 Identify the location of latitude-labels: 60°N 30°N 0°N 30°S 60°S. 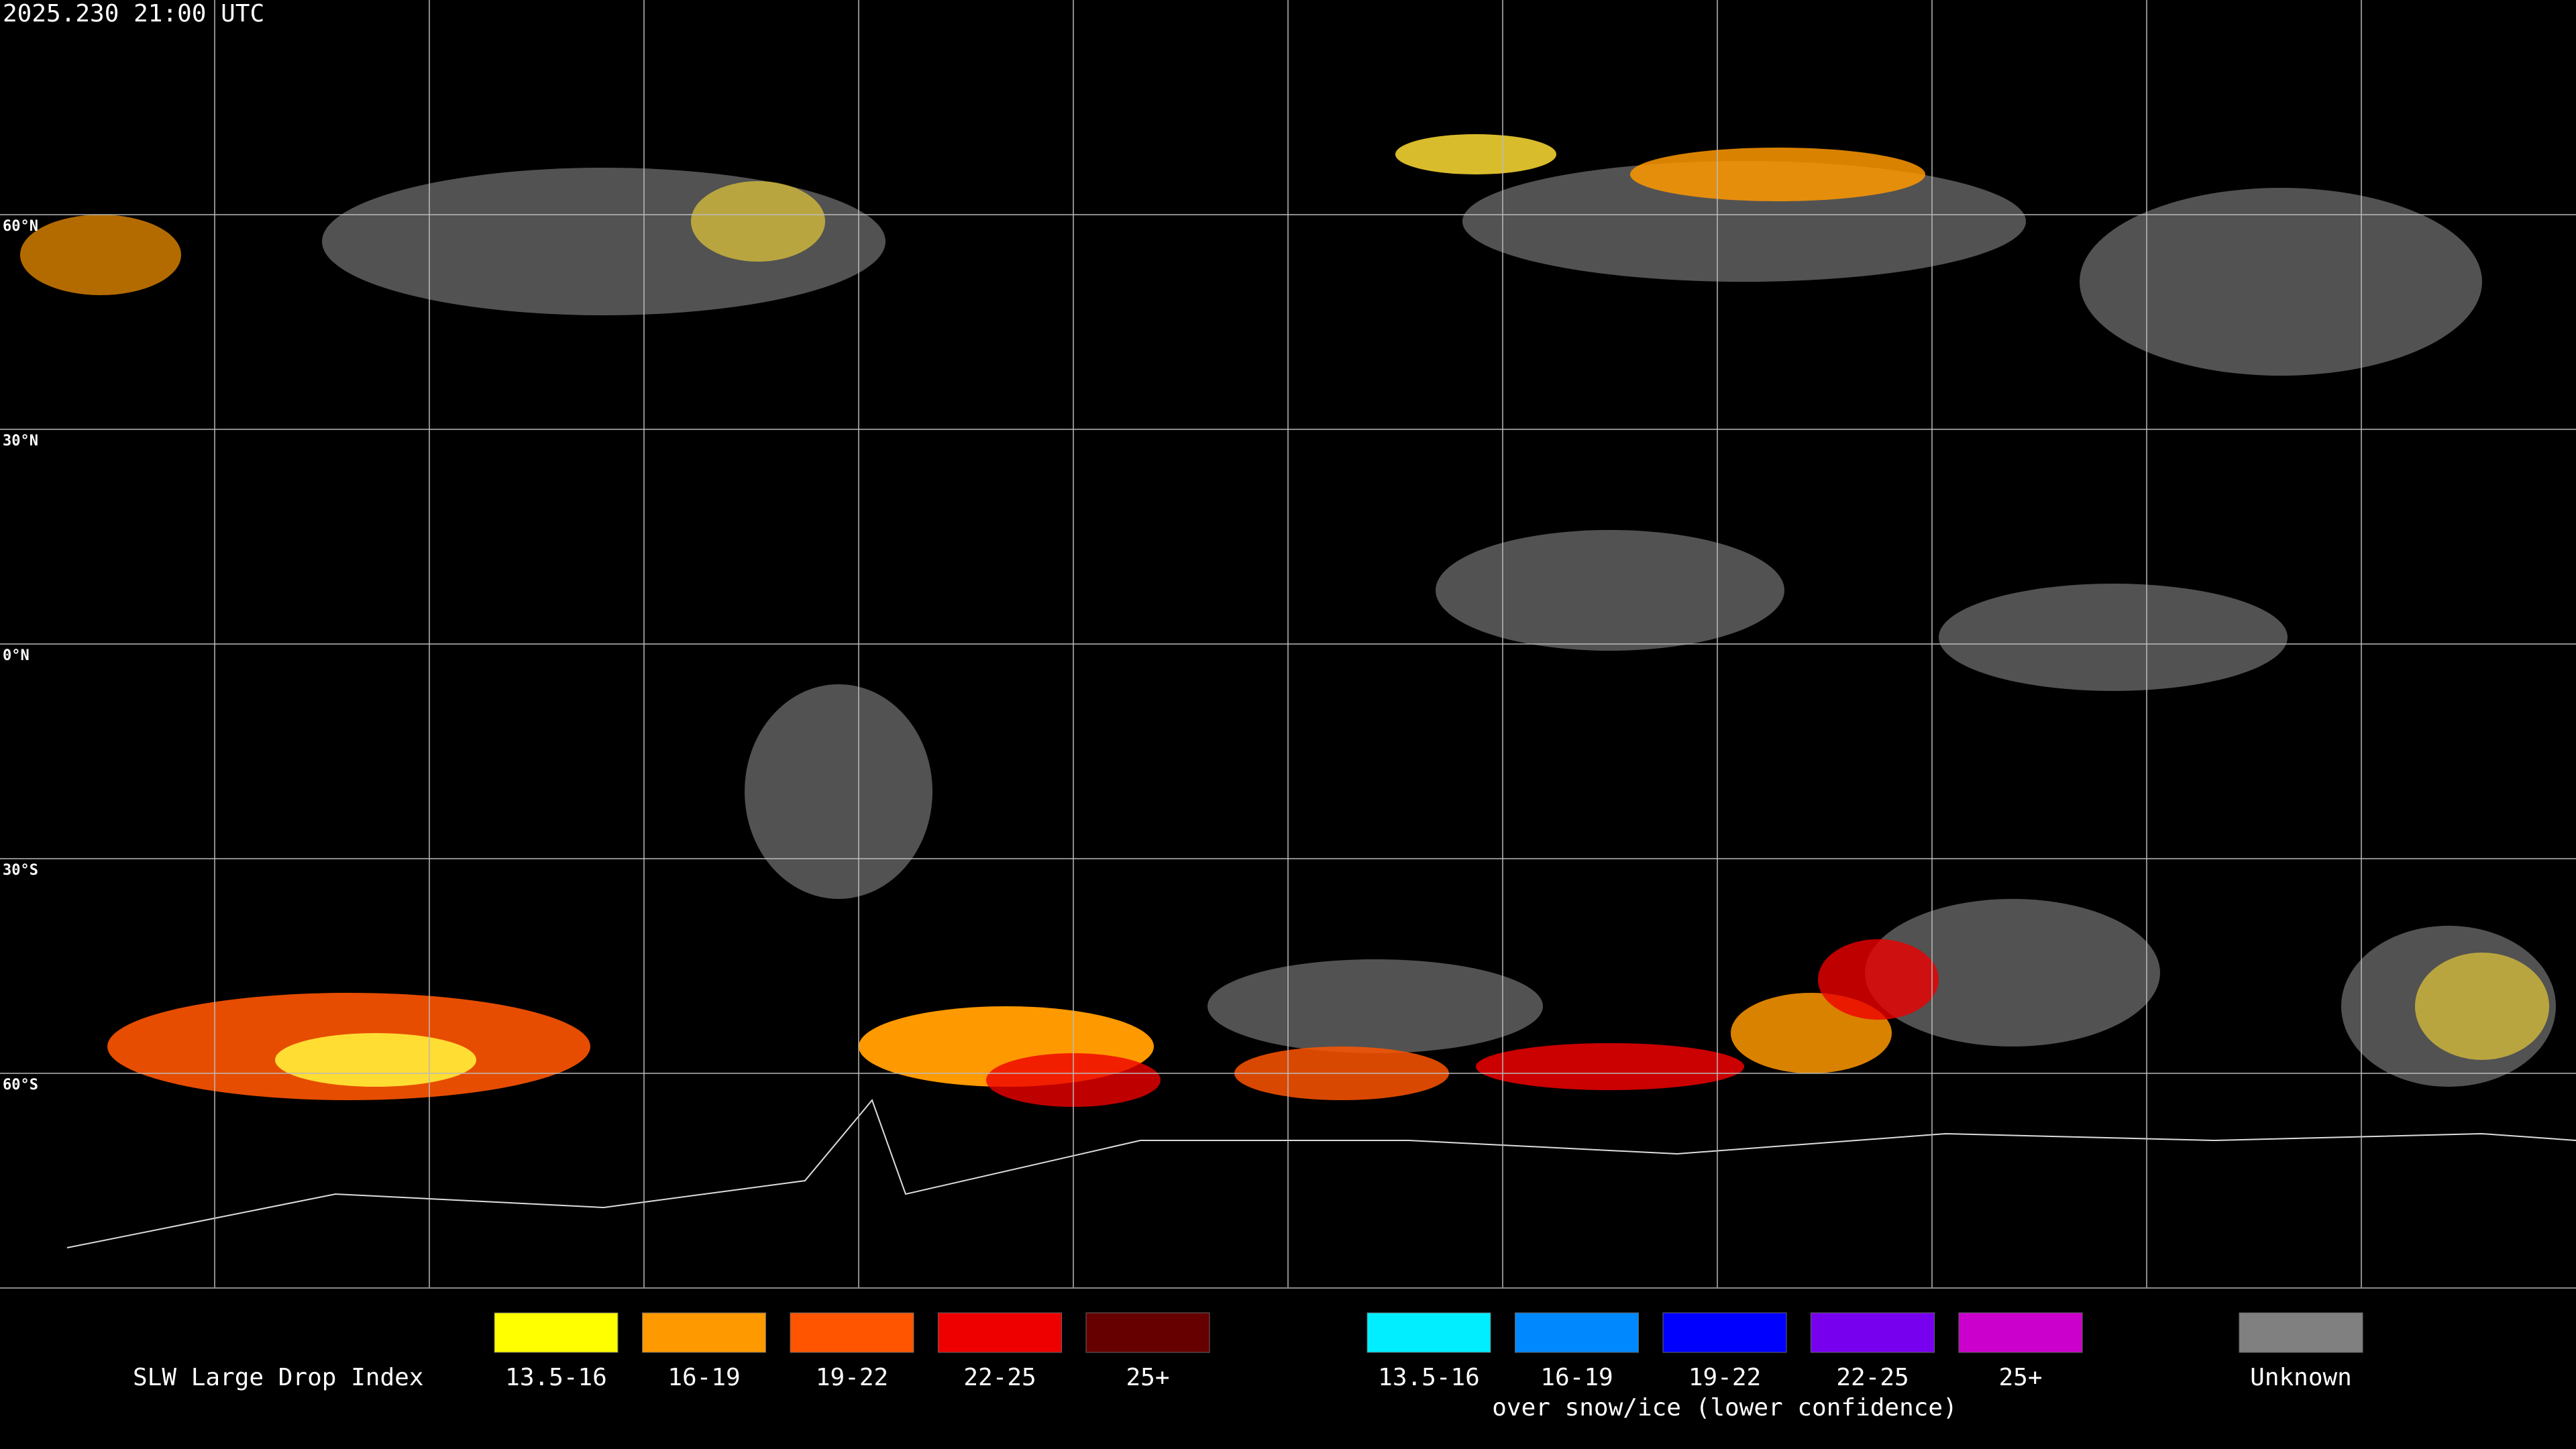
(20, 655).